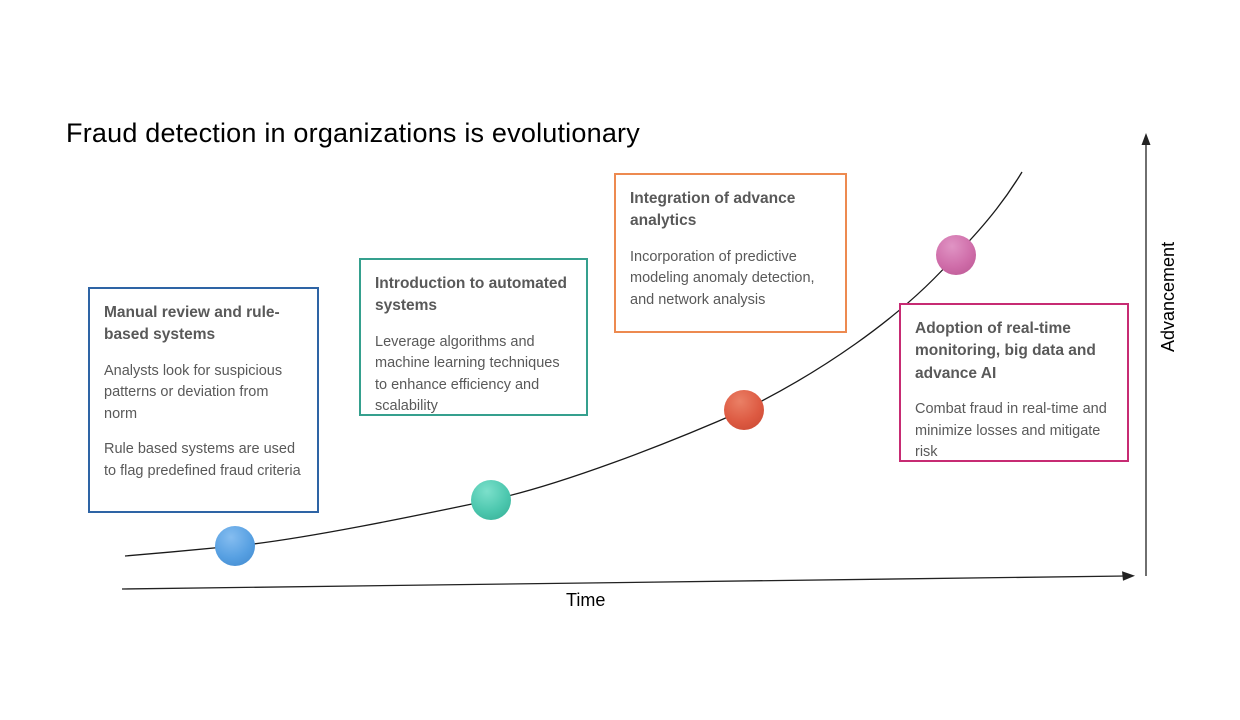 The height and width of the screenshot is (720, 1240). I want to click on y-axis-arrowhead, so click(1146, 139).